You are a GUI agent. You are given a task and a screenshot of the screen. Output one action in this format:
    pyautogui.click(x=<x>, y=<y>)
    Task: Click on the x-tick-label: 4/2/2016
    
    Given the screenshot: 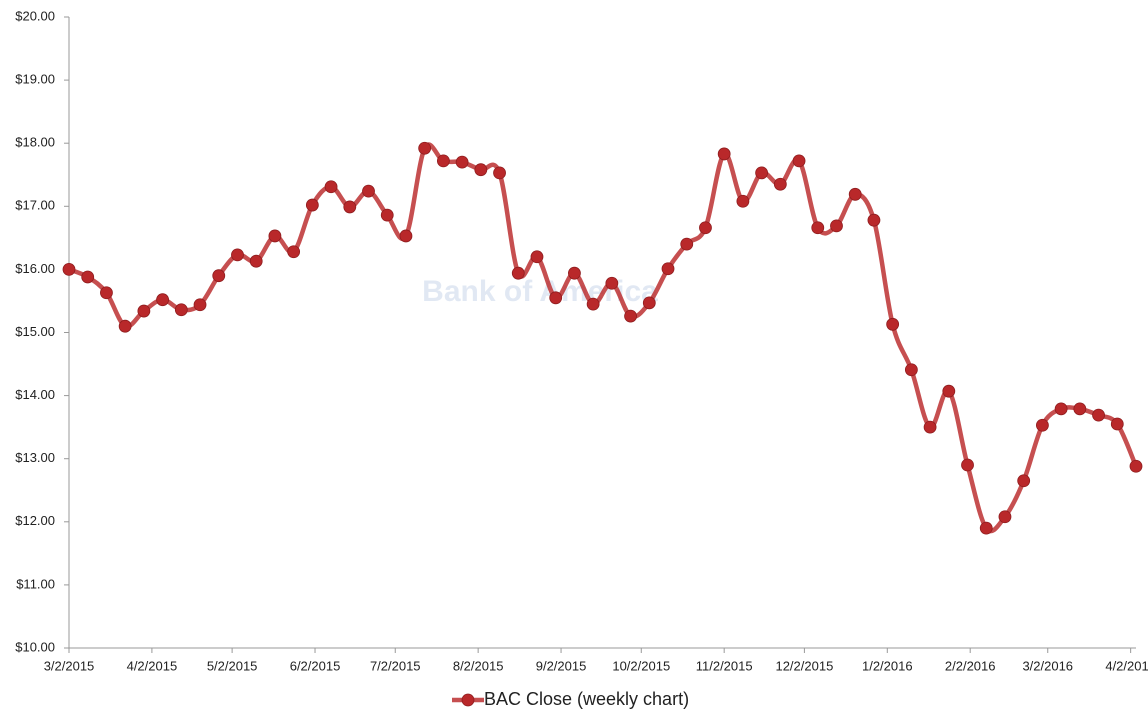 What is the action you would take?
    pyautogui.click(x=1126, y=665)
    